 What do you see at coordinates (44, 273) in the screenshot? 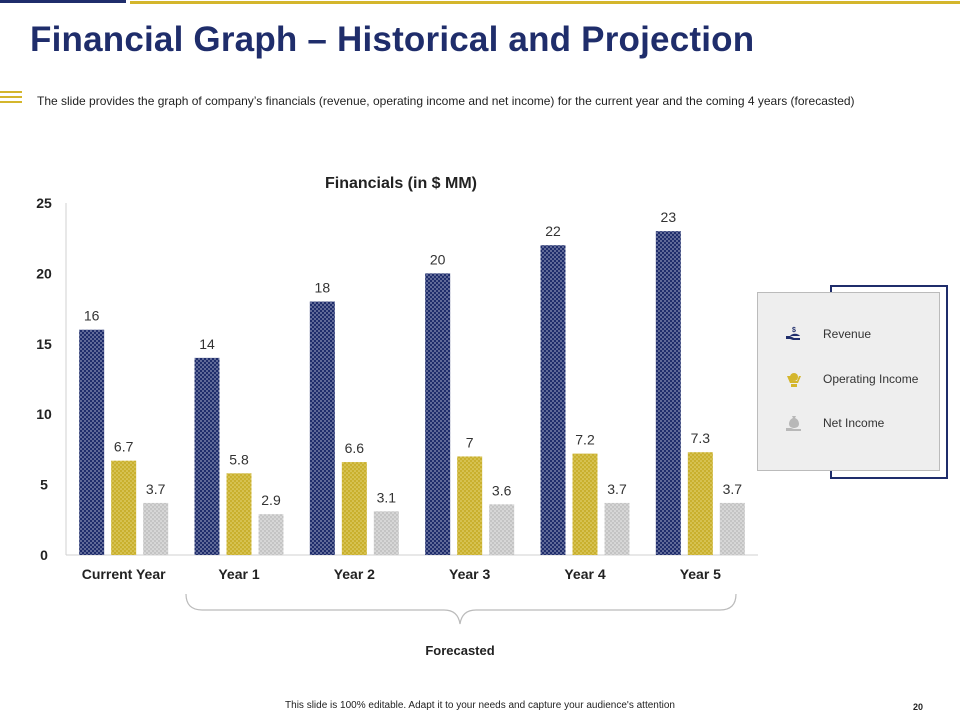
I see `y-tick-label: 20` at bounding box center [44, 273].